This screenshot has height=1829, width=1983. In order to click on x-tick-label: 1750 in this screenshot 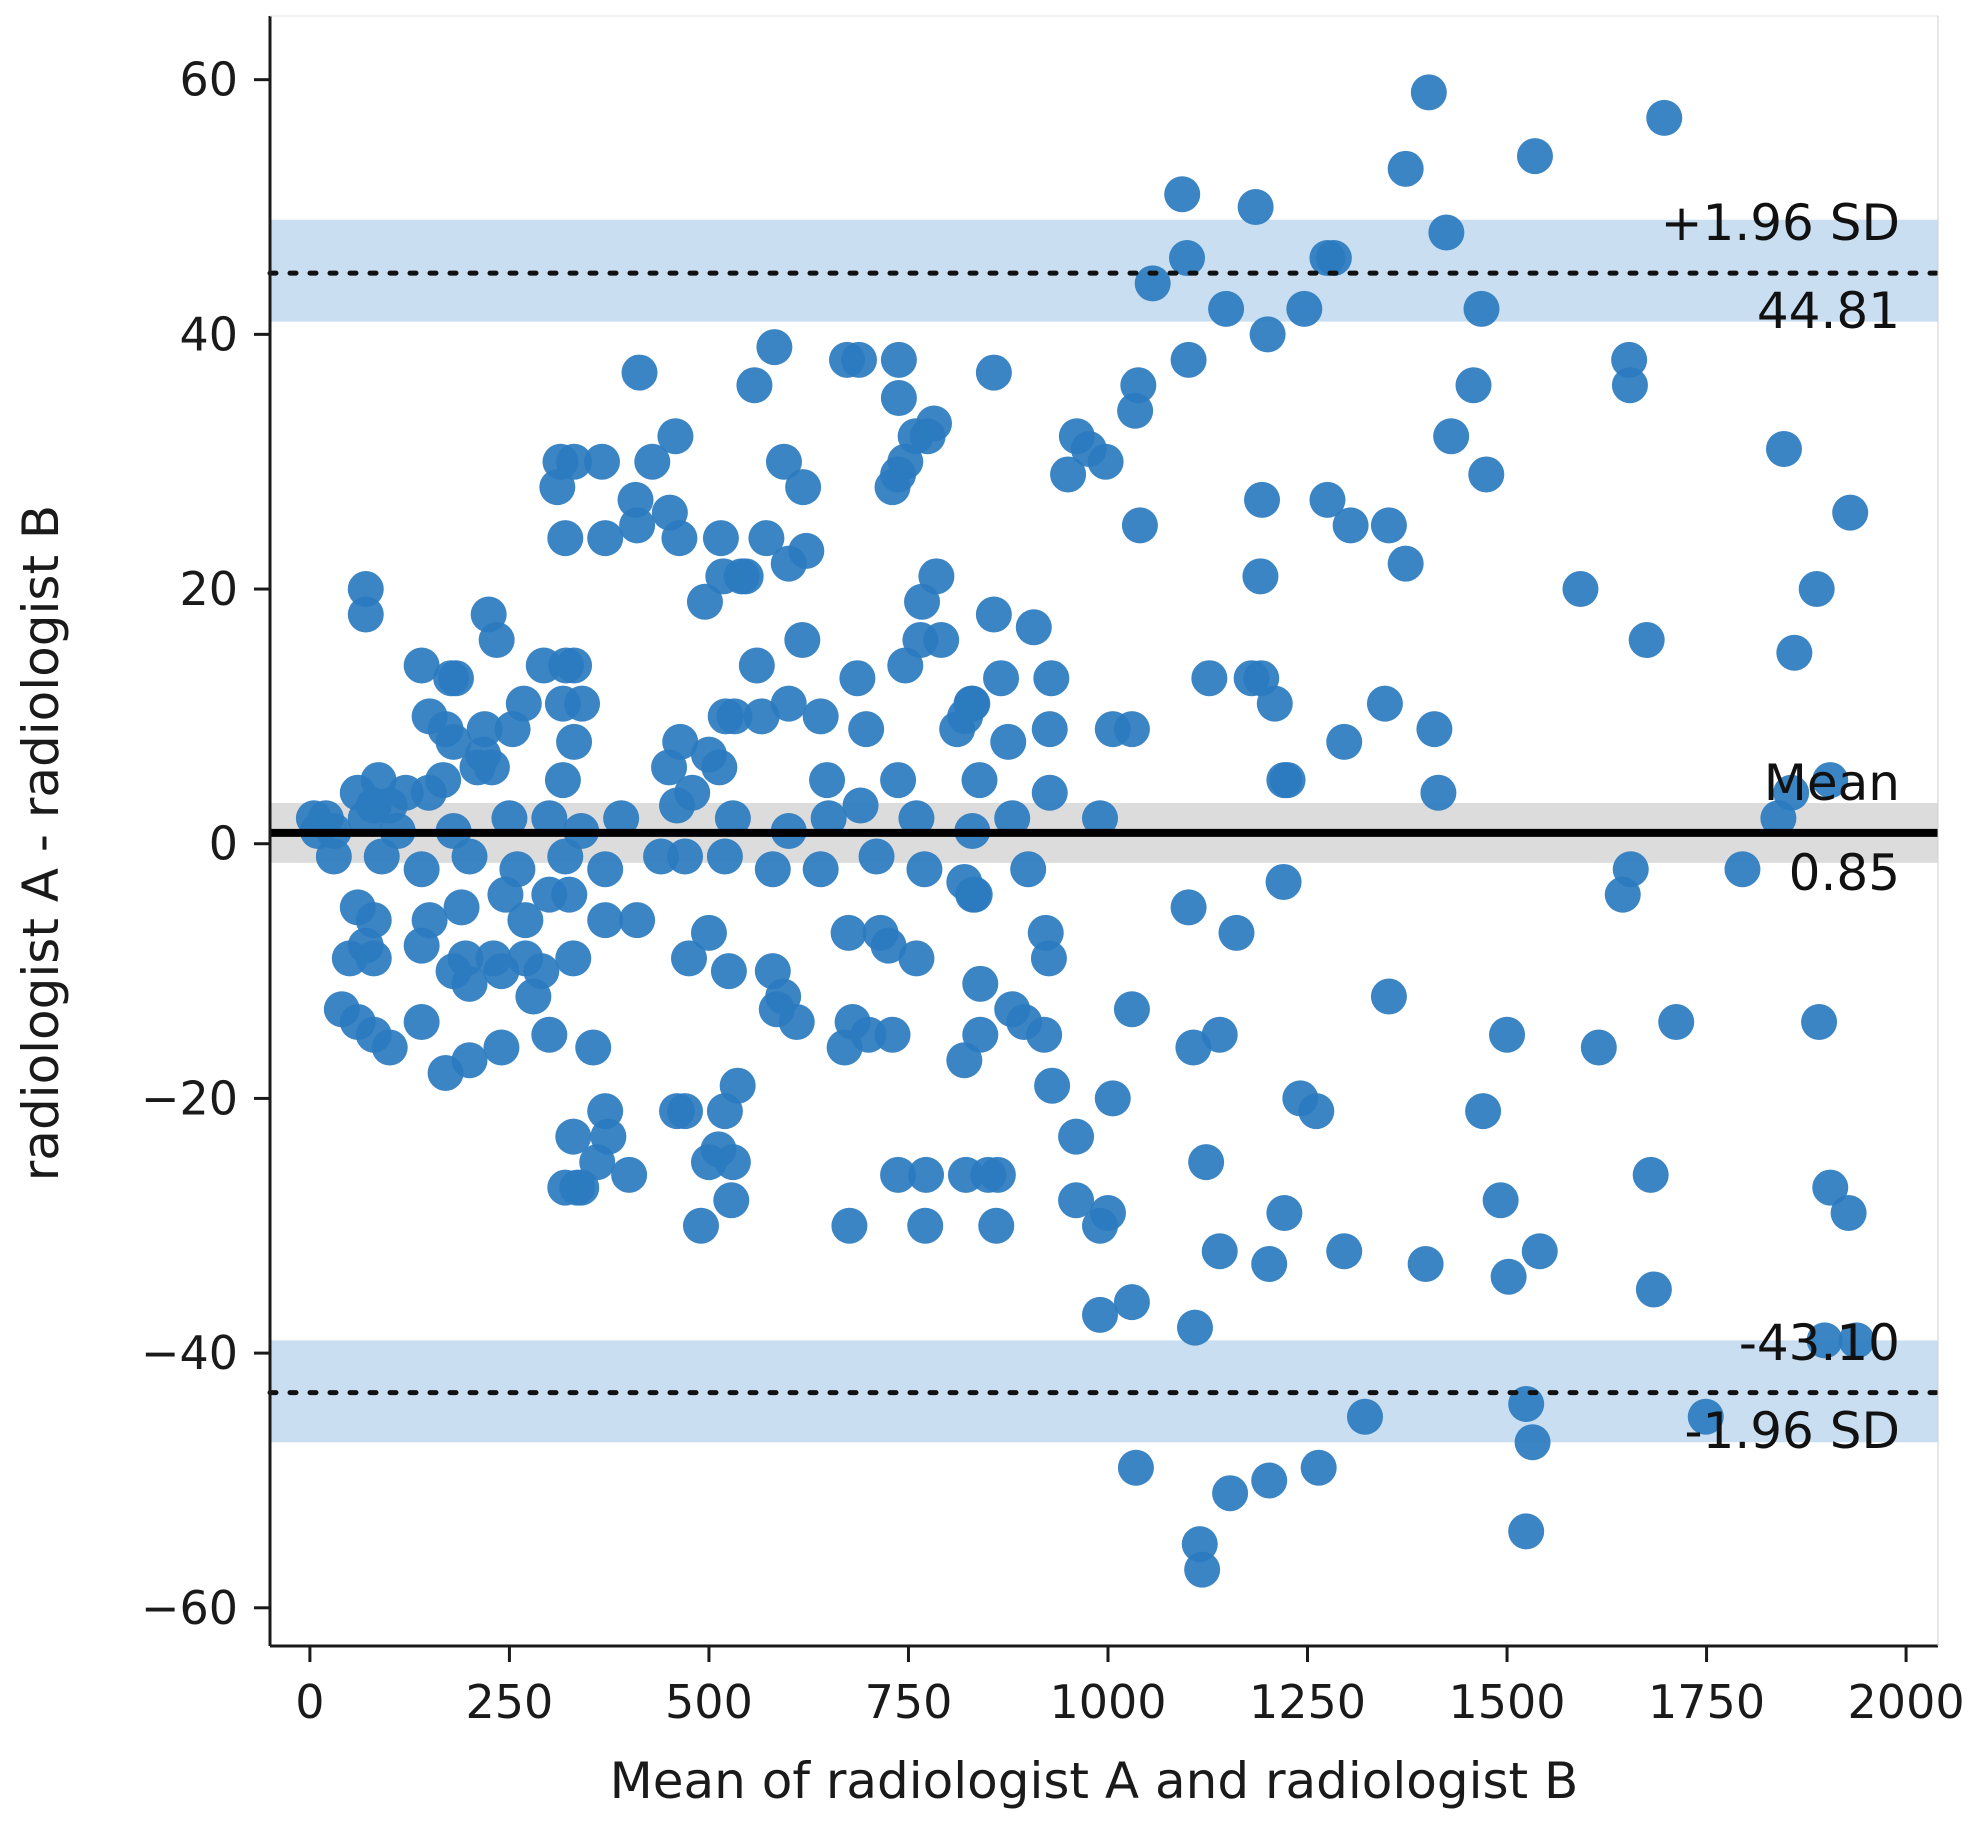, I will do `click(1706, 1702)`.